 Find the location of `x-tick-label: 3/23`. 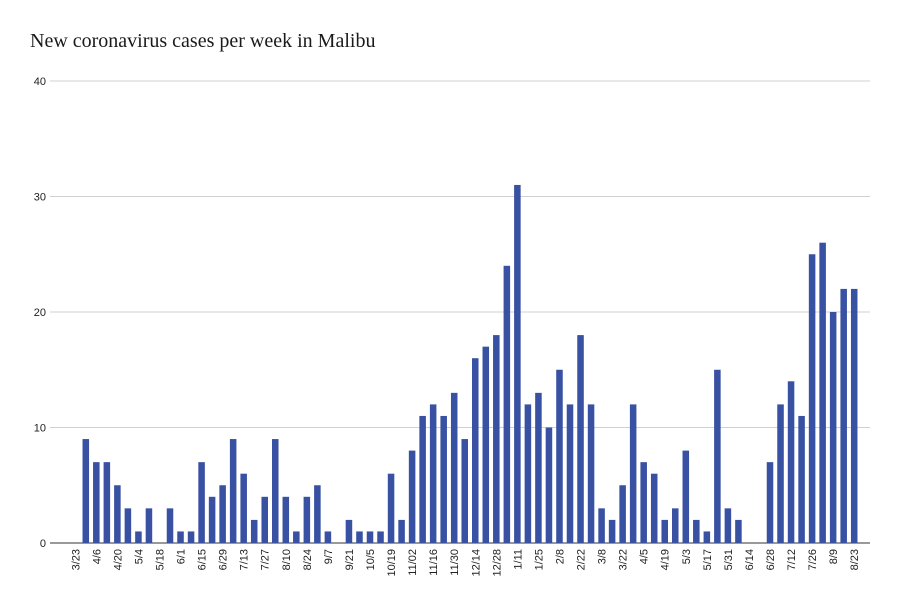

x-tick-label: 3/23 is located at coordinates (76, 559).